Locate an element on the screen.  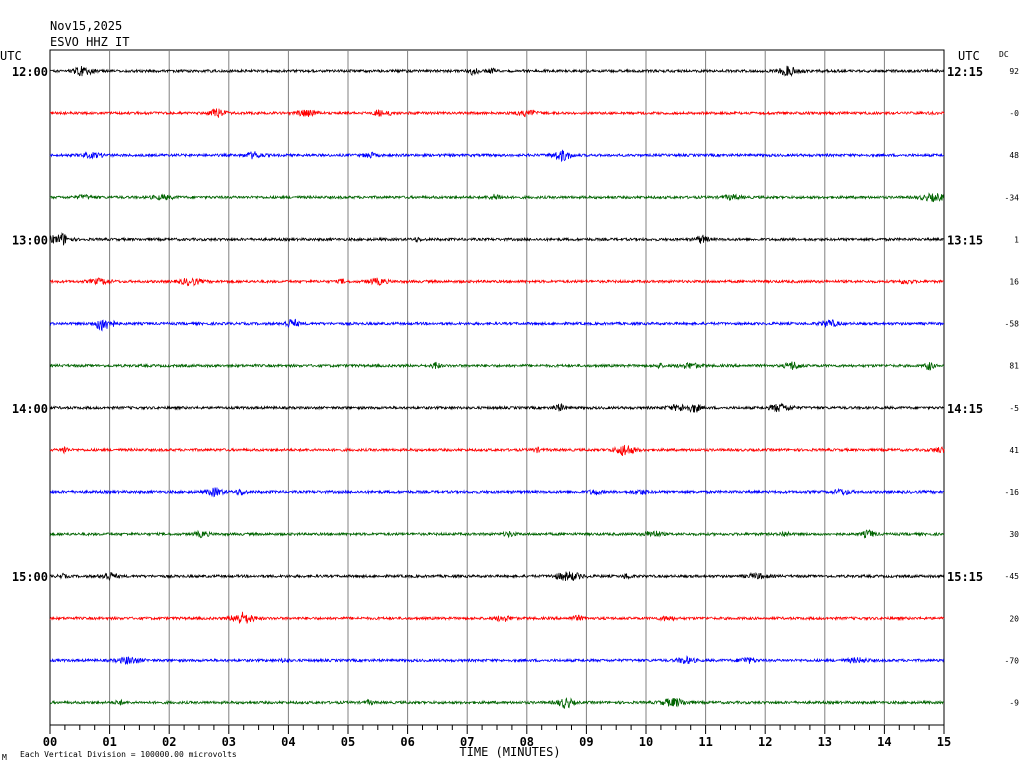
left-time-label: 15:00 is located at coordinates (30, 577).